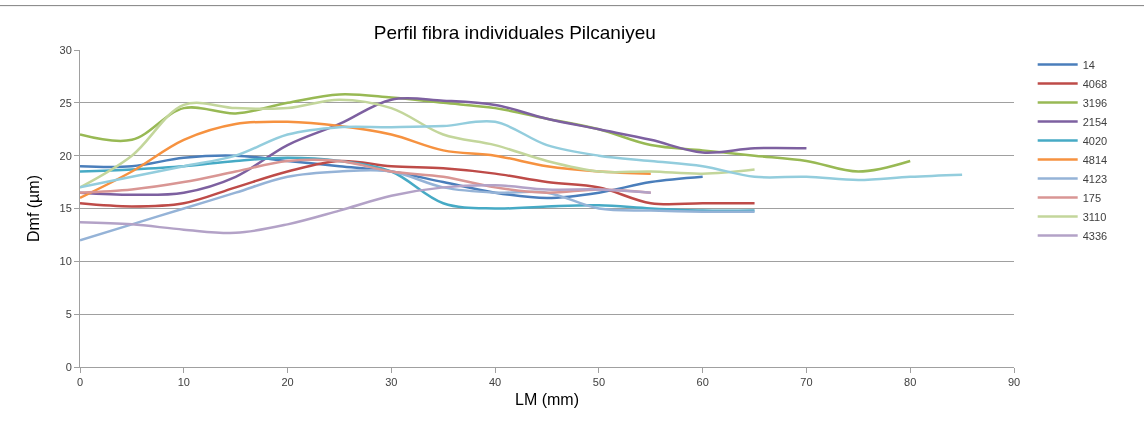 This screenshot has height=427, width=1144. I want to click on x-tick-label: 90, so click(1014, 382).